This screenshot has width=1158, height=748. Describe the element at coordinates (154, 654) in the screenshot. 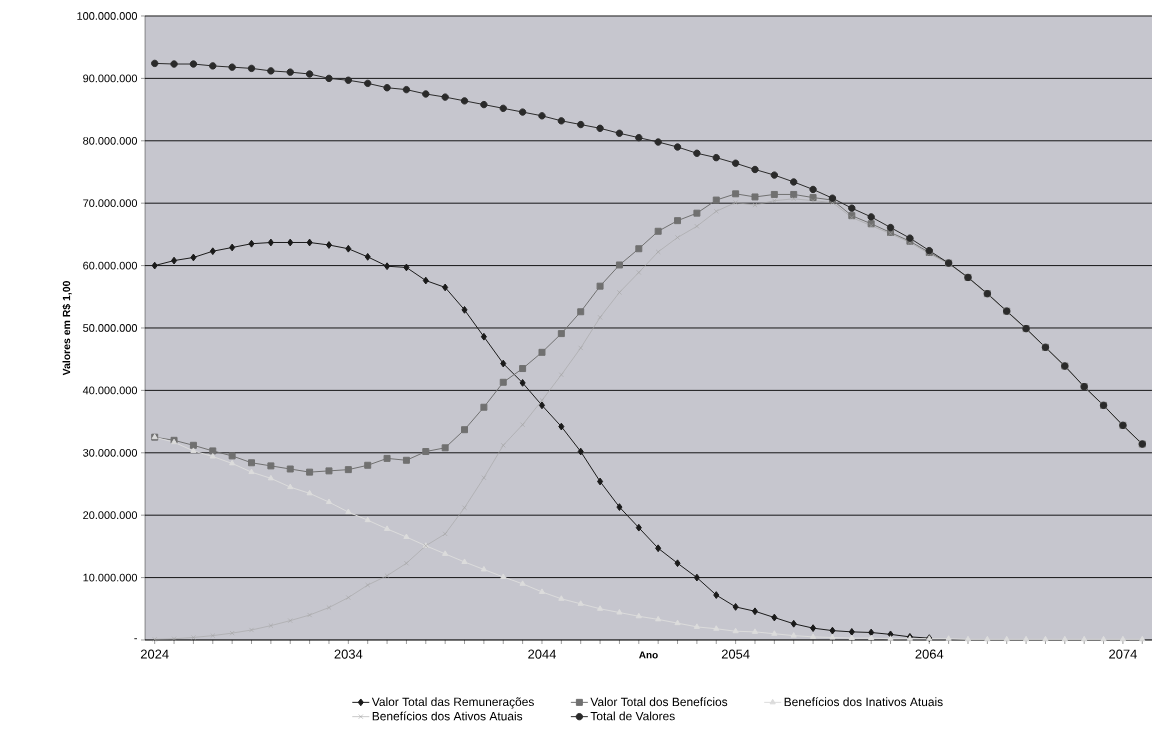

I see `x-tick-label: 2024` at that location.